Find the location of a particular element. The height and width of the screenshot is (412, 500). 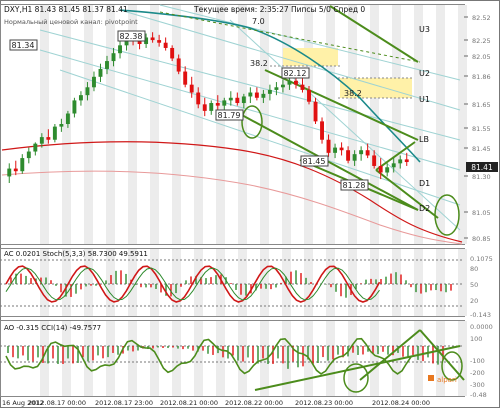

price-axis-label: 82.52 is located at coordinates (481, 18).